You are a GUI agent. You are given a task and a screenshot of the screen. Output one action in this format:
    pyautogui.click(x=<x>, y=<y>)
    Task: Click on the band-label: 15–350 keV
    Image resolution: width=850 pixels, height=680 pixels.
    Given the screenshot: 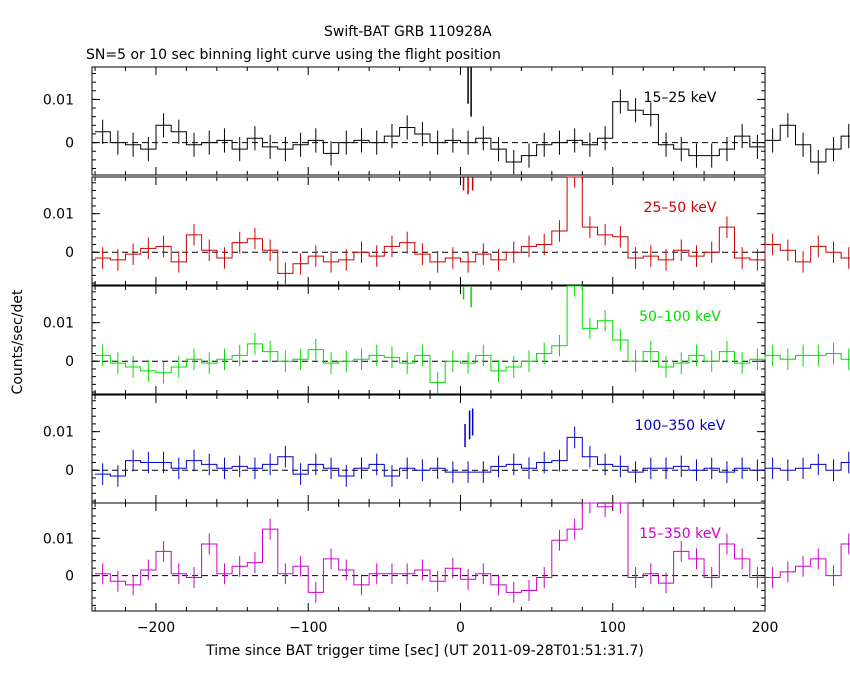 What is the action you would take?
    pyautogui.click(x=680, y=534)
    